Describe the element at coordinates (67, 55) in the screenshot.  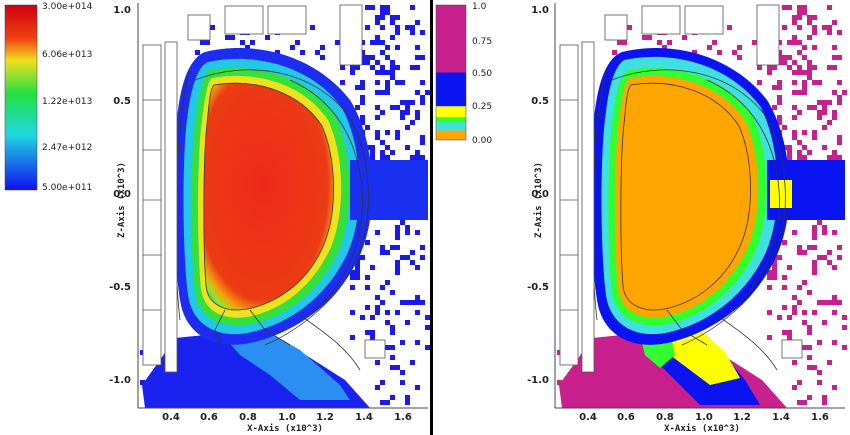
I see `left-colorbar-label-1: 6.06e+013` at that location.